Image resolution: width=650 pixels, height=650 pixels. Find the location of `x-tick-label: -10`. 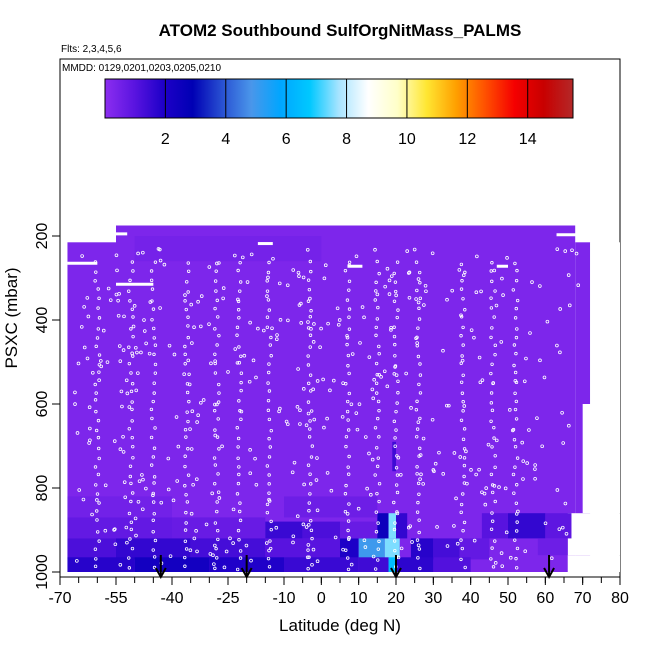

x-tick-label: -10 is located at coordinates (283, 598).